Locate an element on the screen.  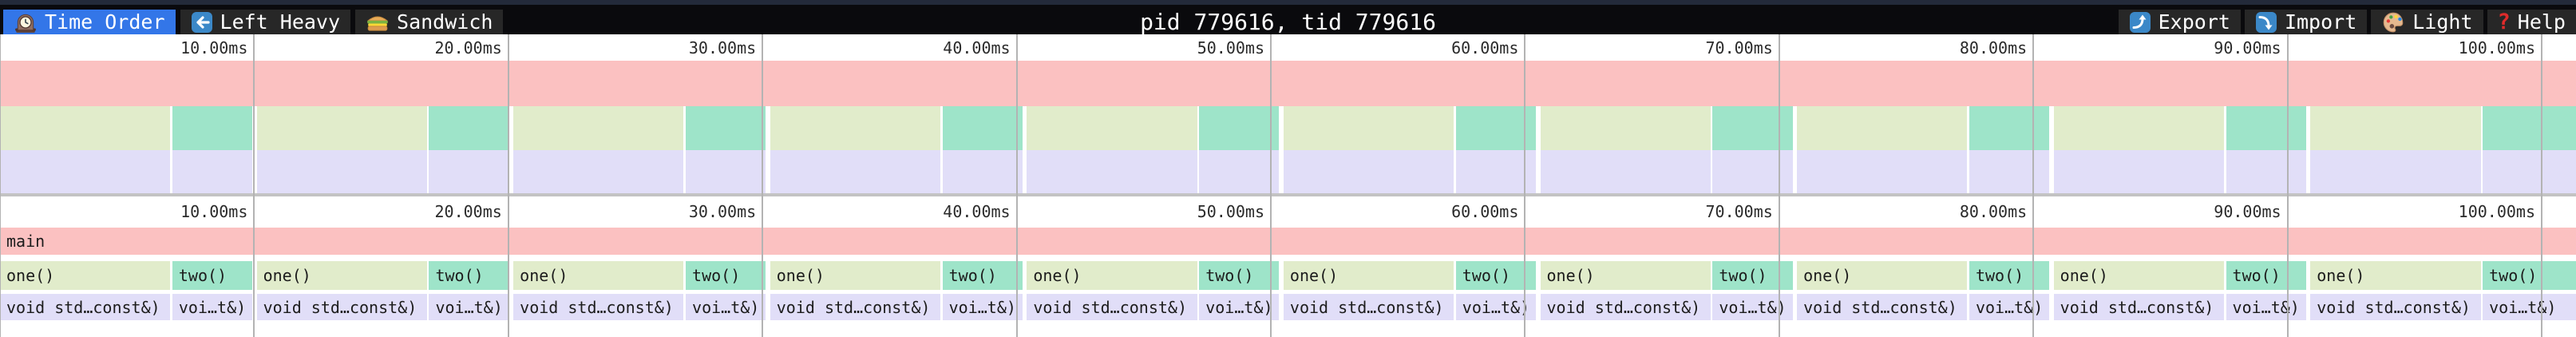
button-label: Help is located at coordinates (2541, 22).